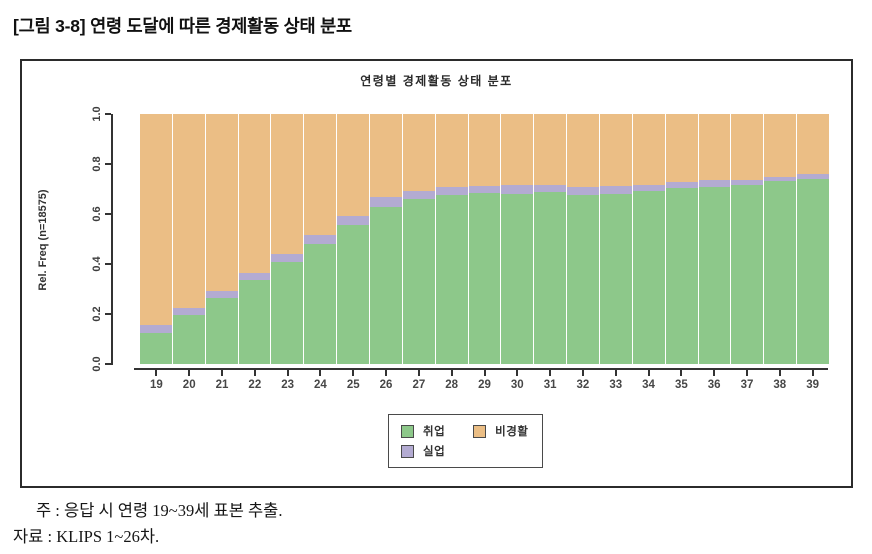 Image resolution: width=872 pixels, height=554 pixels. What do you see at coordinates (407, 431) in the screenshot?
I see `legend-swatch-취업` at bounding box center [407, 431].